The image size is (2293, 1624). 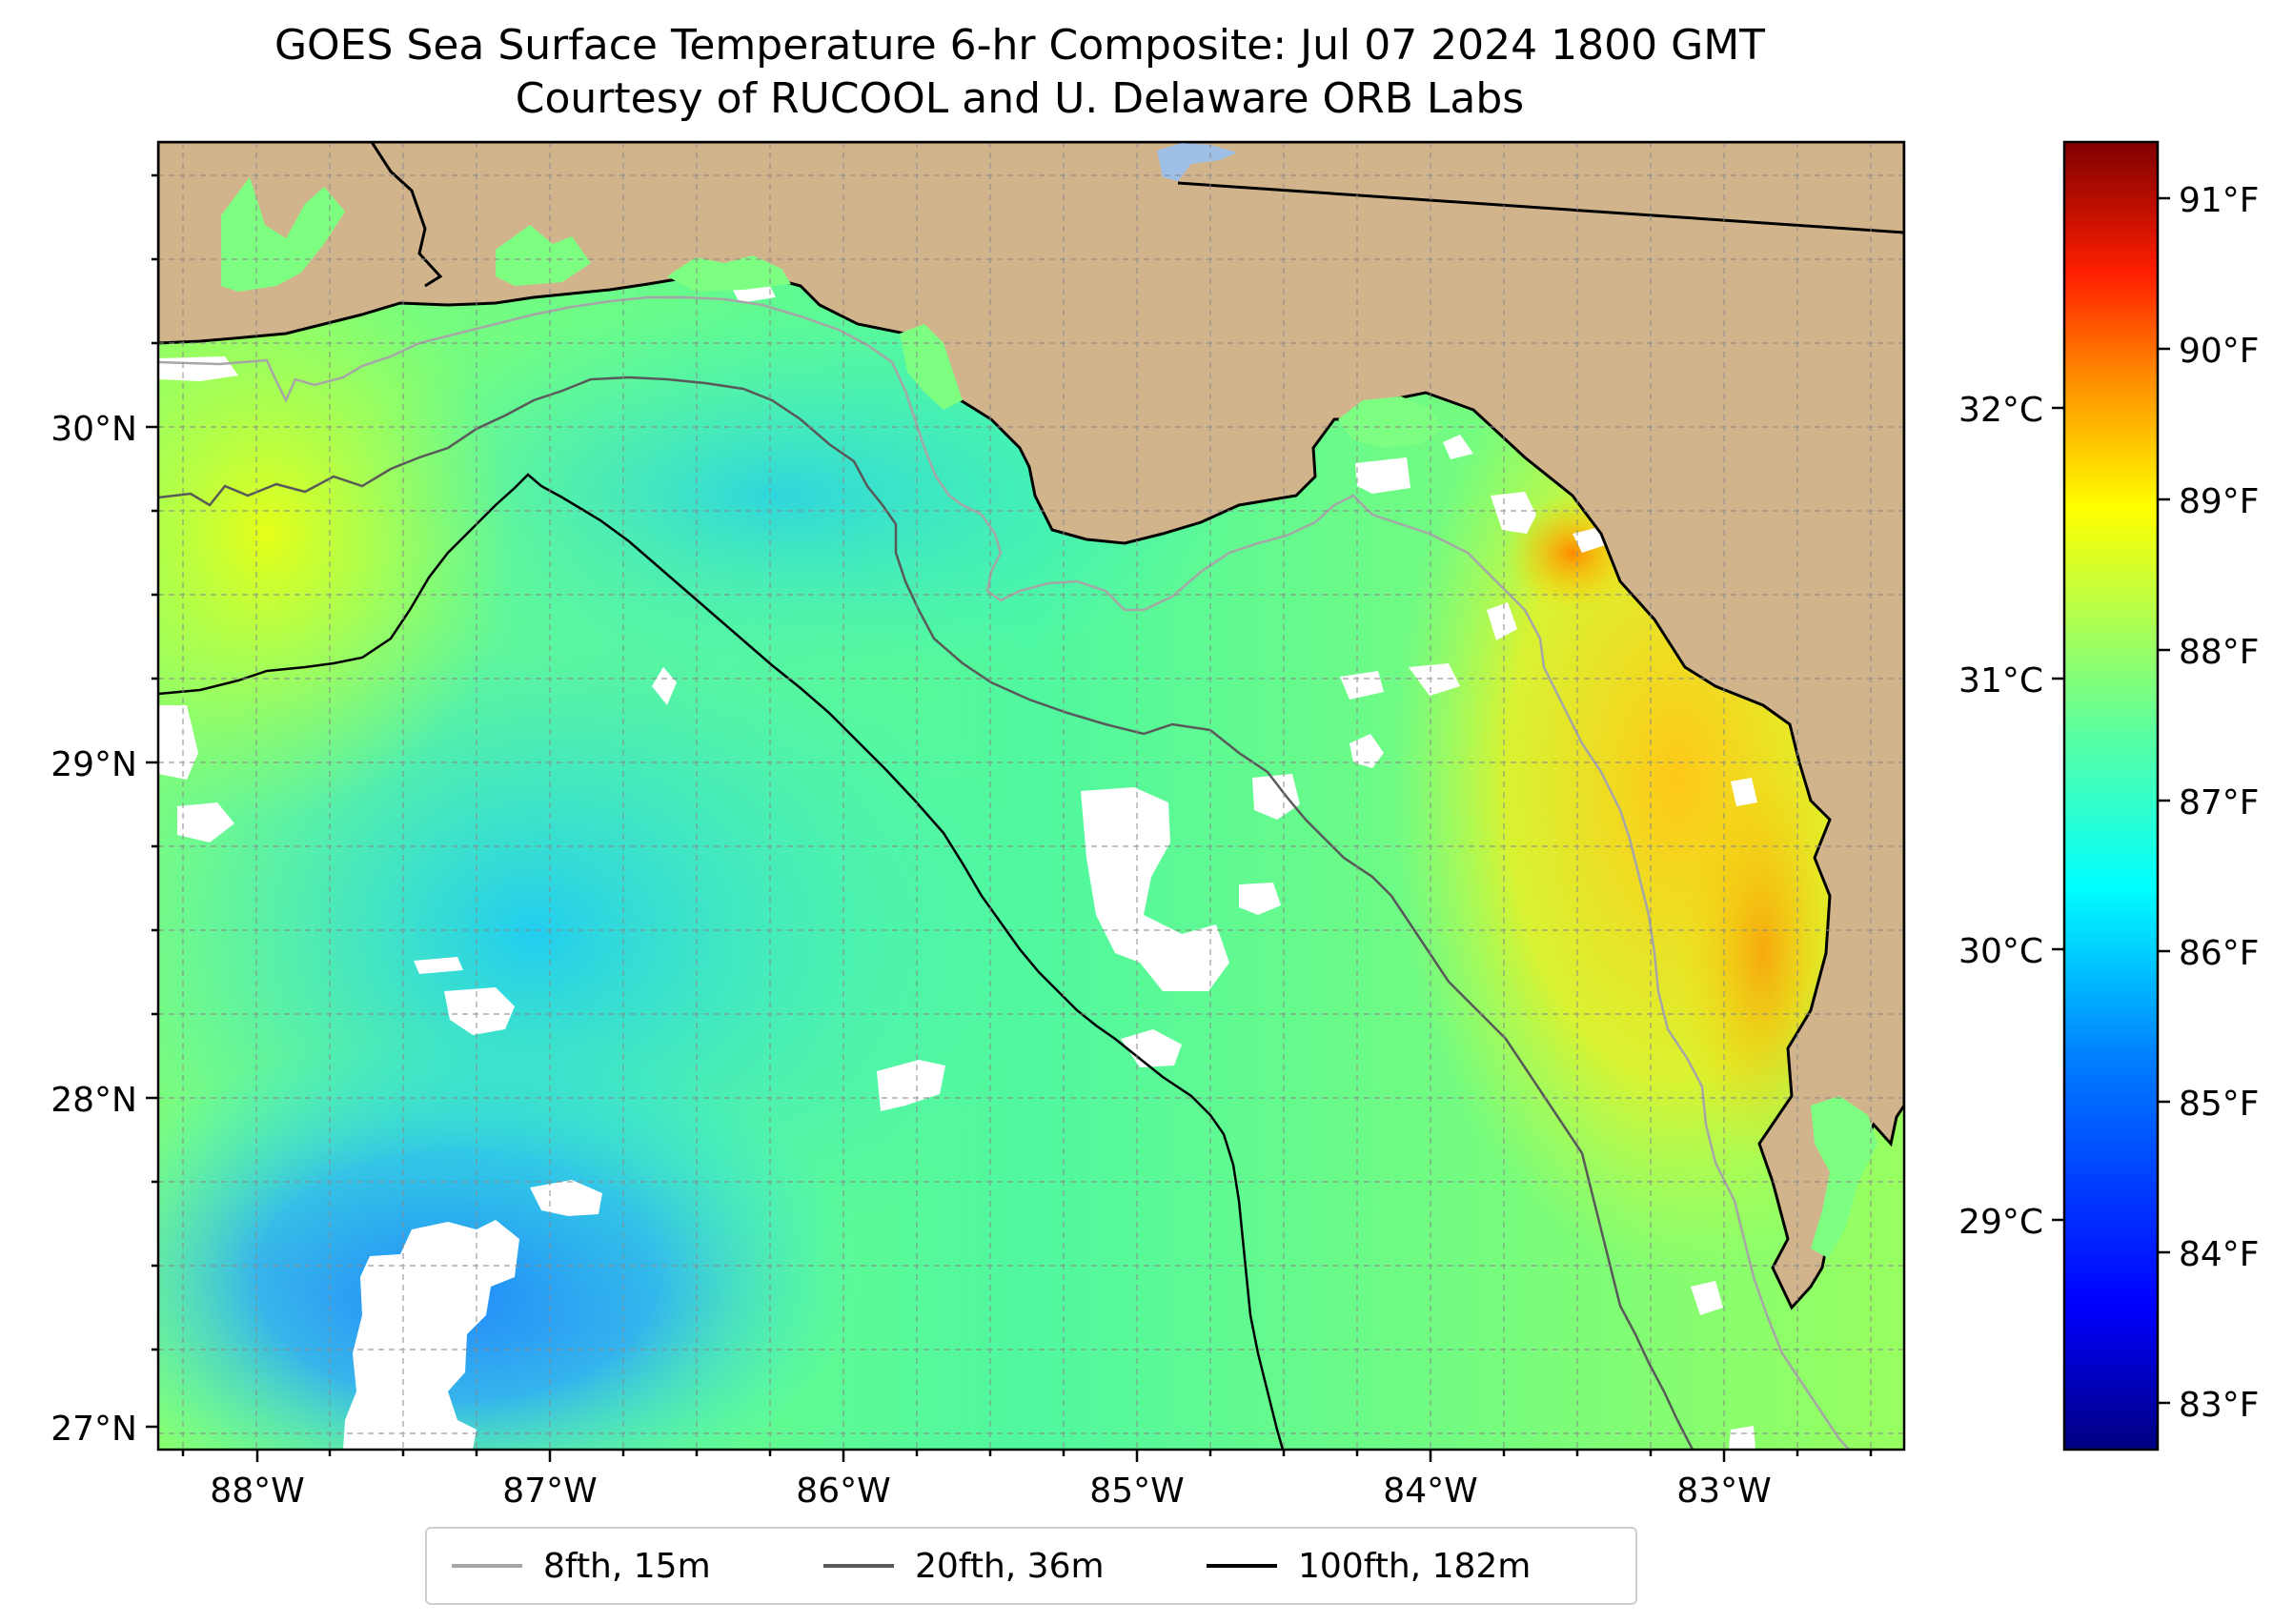 I want to click on fahrenheit-label-83: 83°F, so click(x=2220, y=1405).